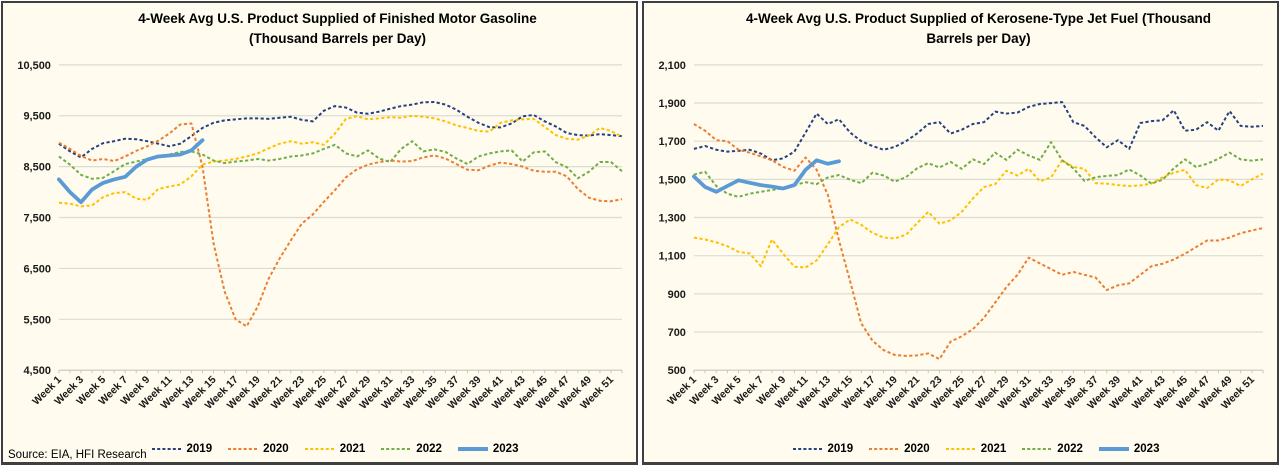  I want to click on y-tick-label: 6,500, so click(36, 269).